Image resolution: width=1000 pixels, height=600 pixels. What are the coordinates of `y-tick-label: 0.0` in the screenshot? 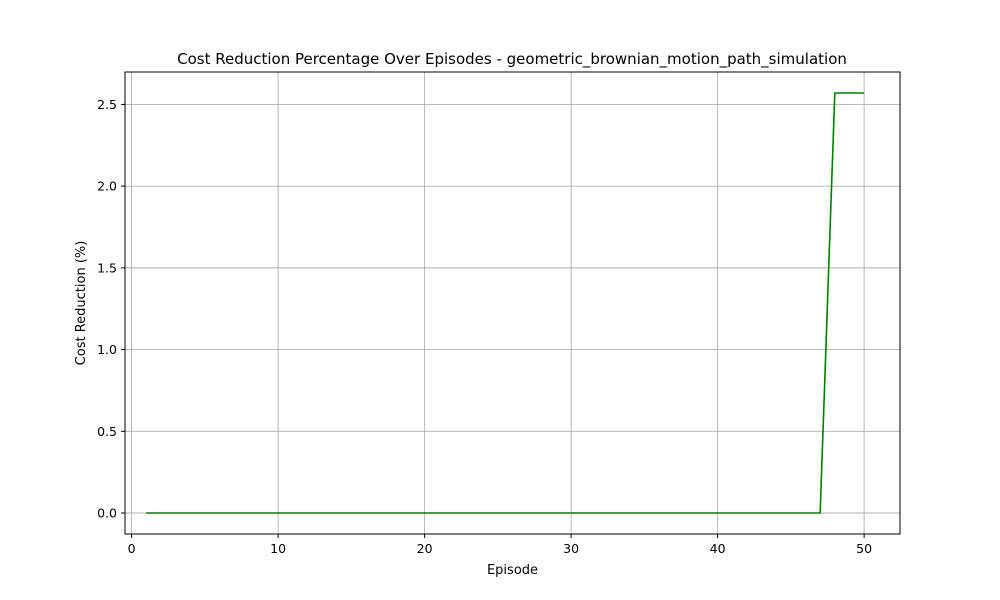 It's located at (107, 513).